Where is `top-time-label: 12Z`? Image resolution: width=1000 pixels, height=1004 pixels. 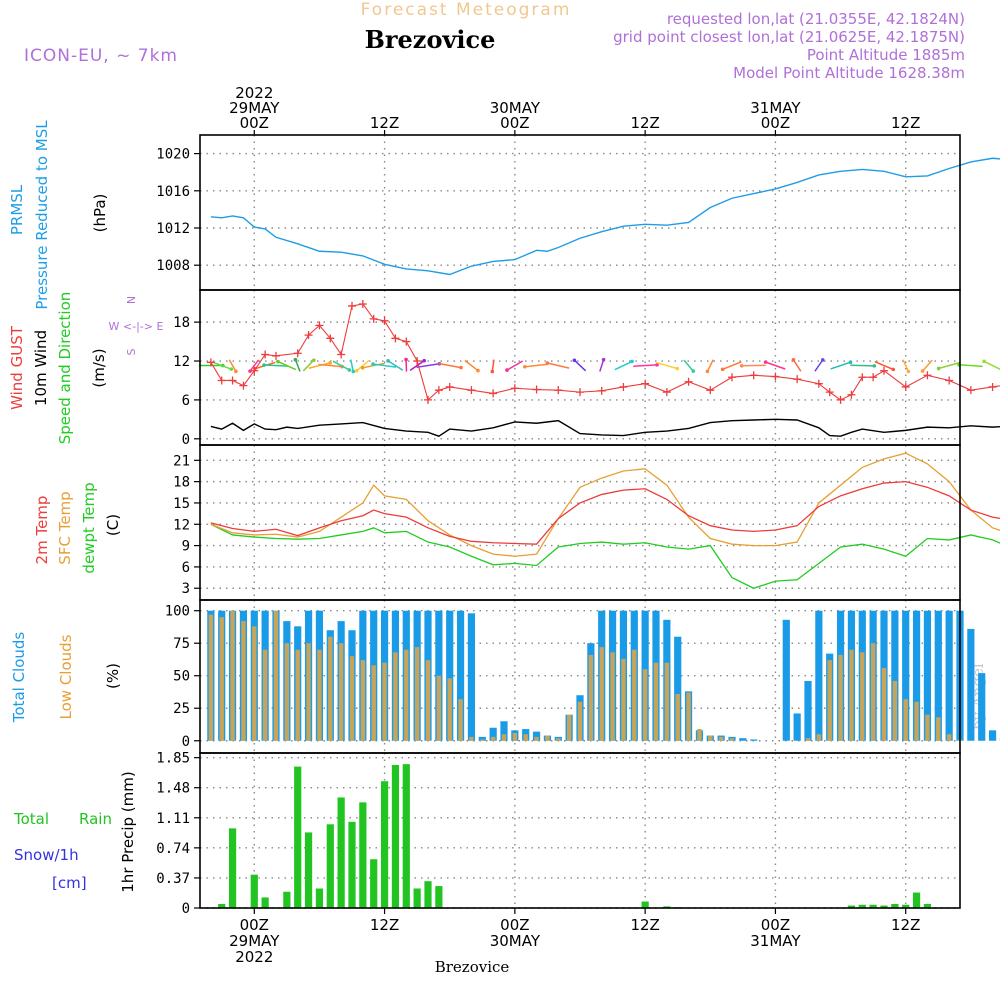 top-time-label: 12Z is located at coordinates (905, 123).